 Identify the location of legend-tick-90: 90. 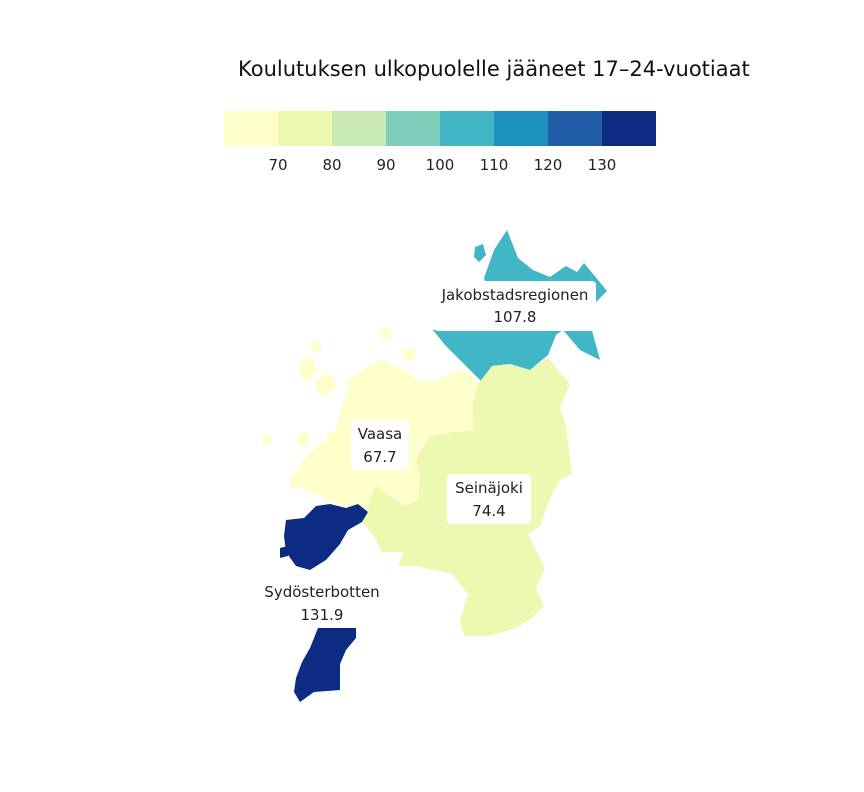
(385, 165).